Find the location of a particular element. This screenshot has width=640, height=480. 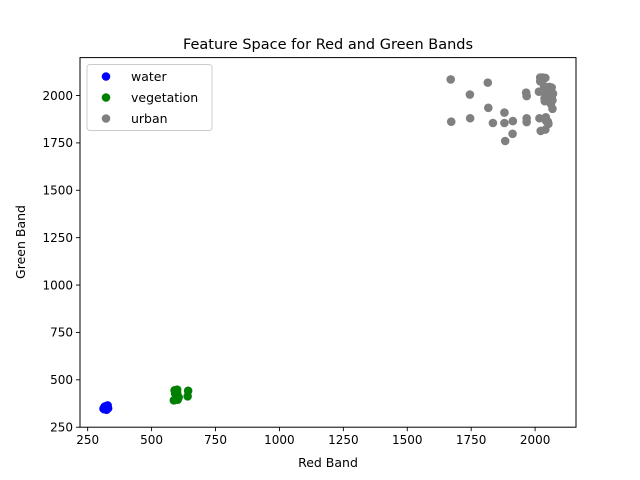

y-tick-label: 1250 is located at coordinates (57, 238).